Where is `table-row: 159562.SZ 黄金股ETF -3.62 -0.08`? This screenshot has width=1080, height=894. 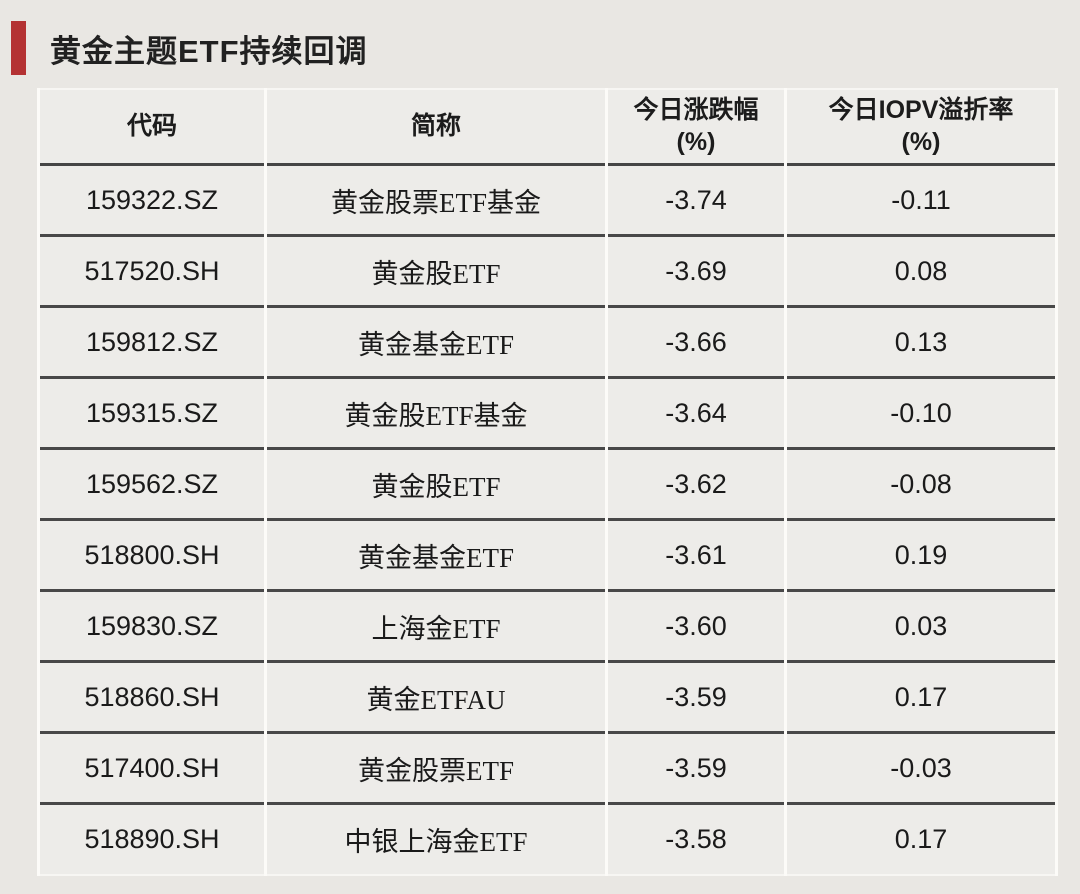
table-row: 159562.SZ 黄金股ETF -3.62 -0.08 is located at coordinates (547, 485).